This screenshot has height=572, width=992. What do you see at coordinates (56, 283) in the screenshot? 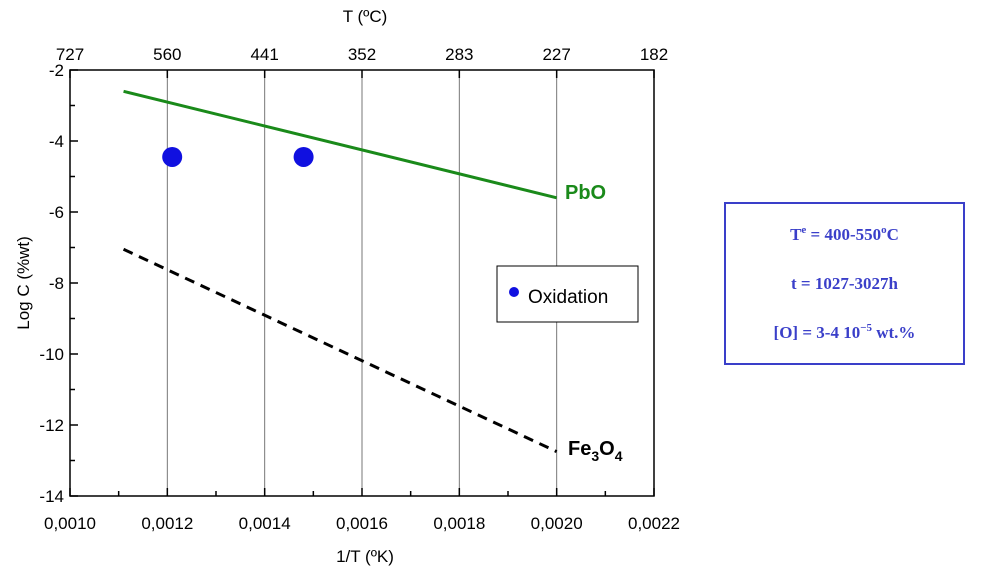
I see `y-tick-label-3: -8` at bounding box center [56, 283].